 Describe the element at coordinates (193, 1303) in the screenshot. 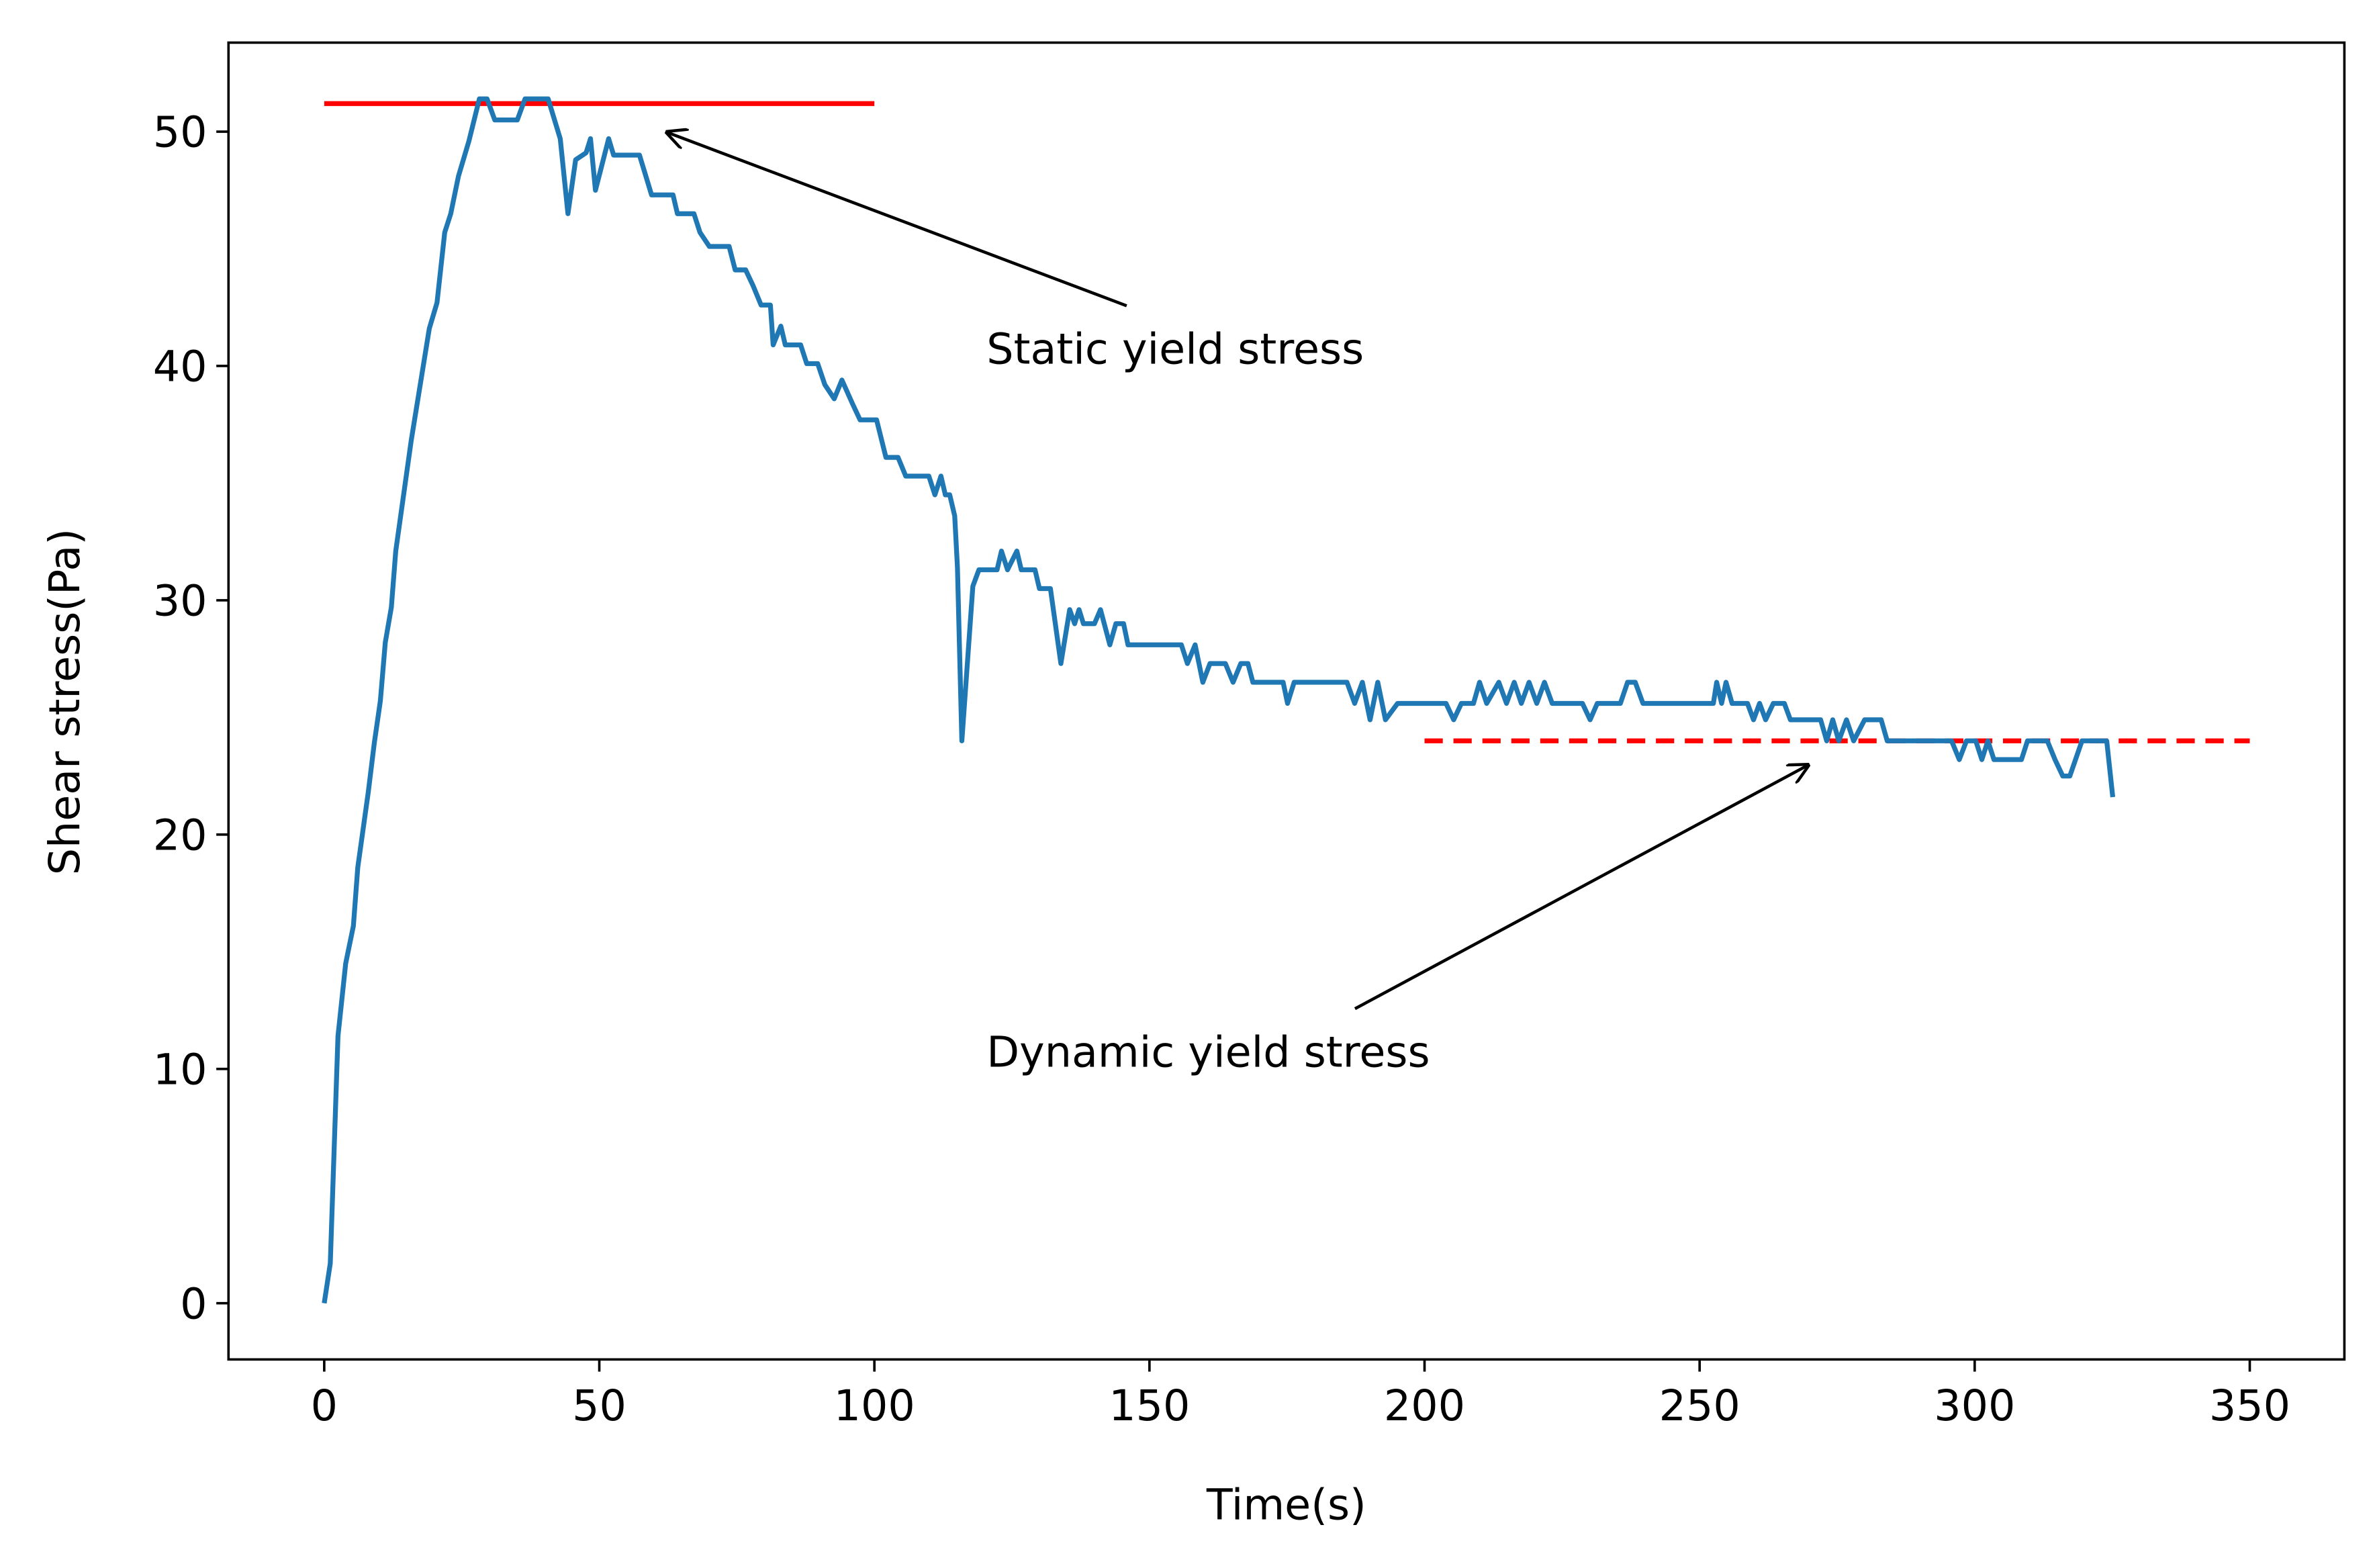

I see `y-tick-label: 0` at that location.